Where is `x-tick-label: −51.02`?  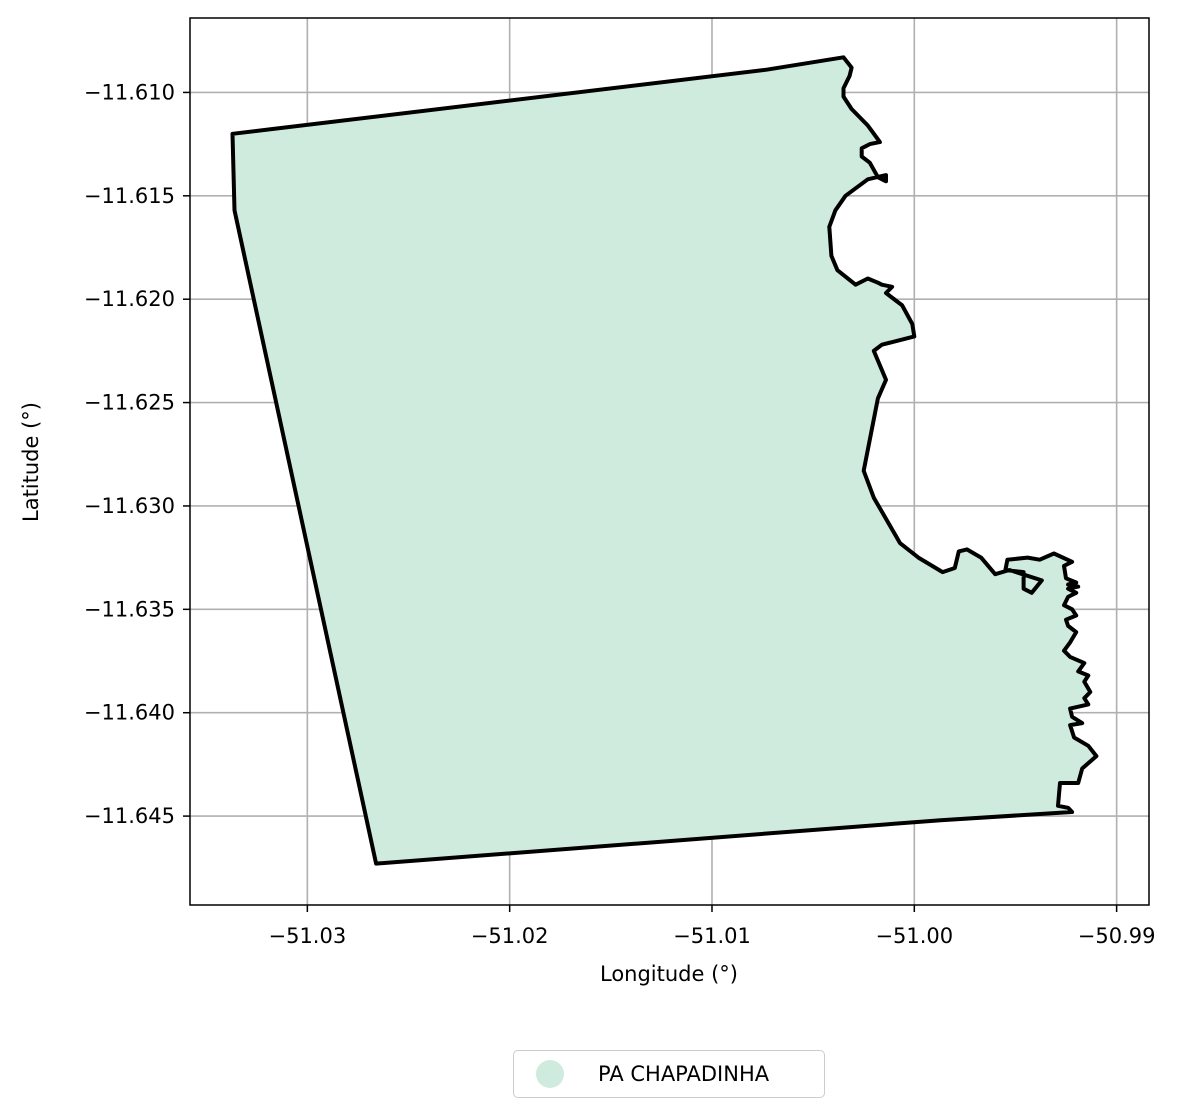
x-tick-label: −51.02 is located at coordinates (510, 936).